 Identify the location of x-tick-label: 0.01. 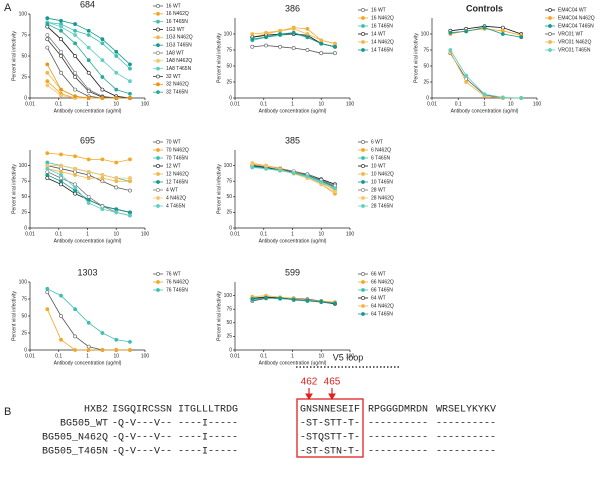
(30, 104).